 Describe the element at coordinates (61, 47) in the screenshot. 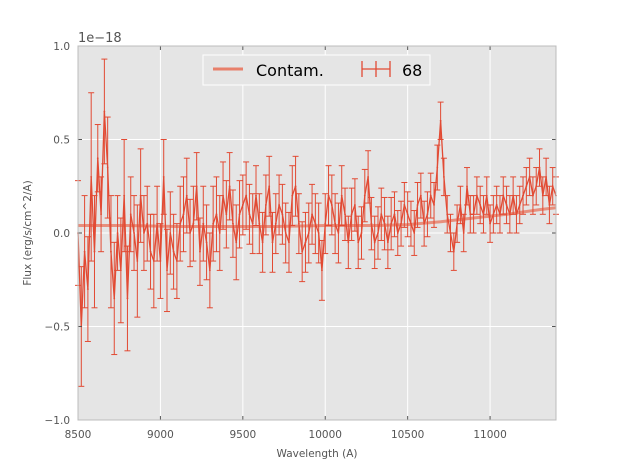

I see `y-tick-label: 1.0` at that location.